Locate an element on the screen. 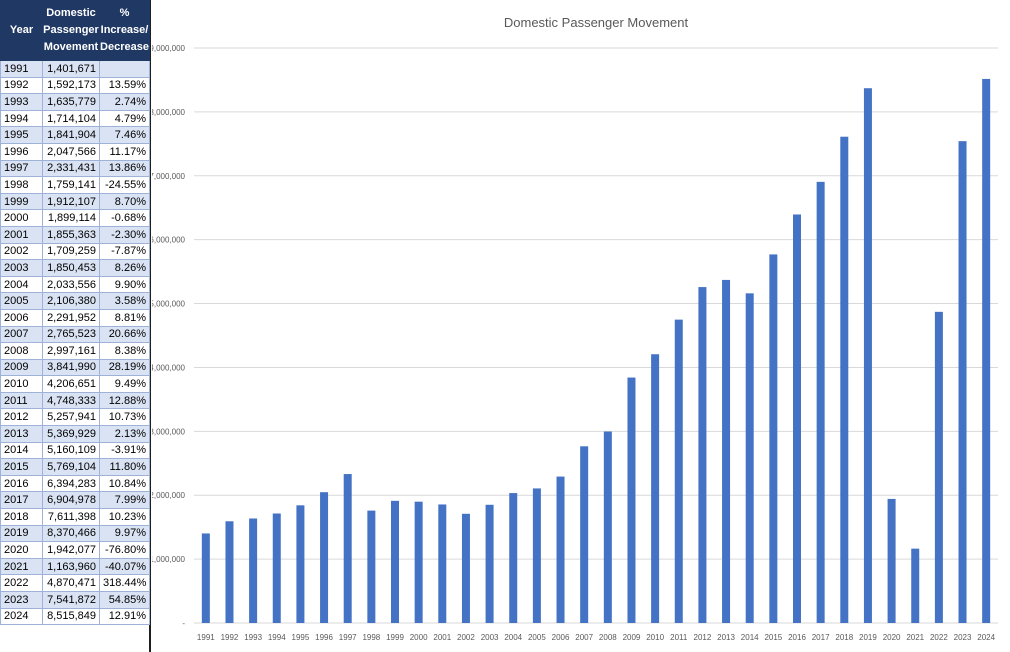  cell-year: 1999 is located at coordinates (21, 201).